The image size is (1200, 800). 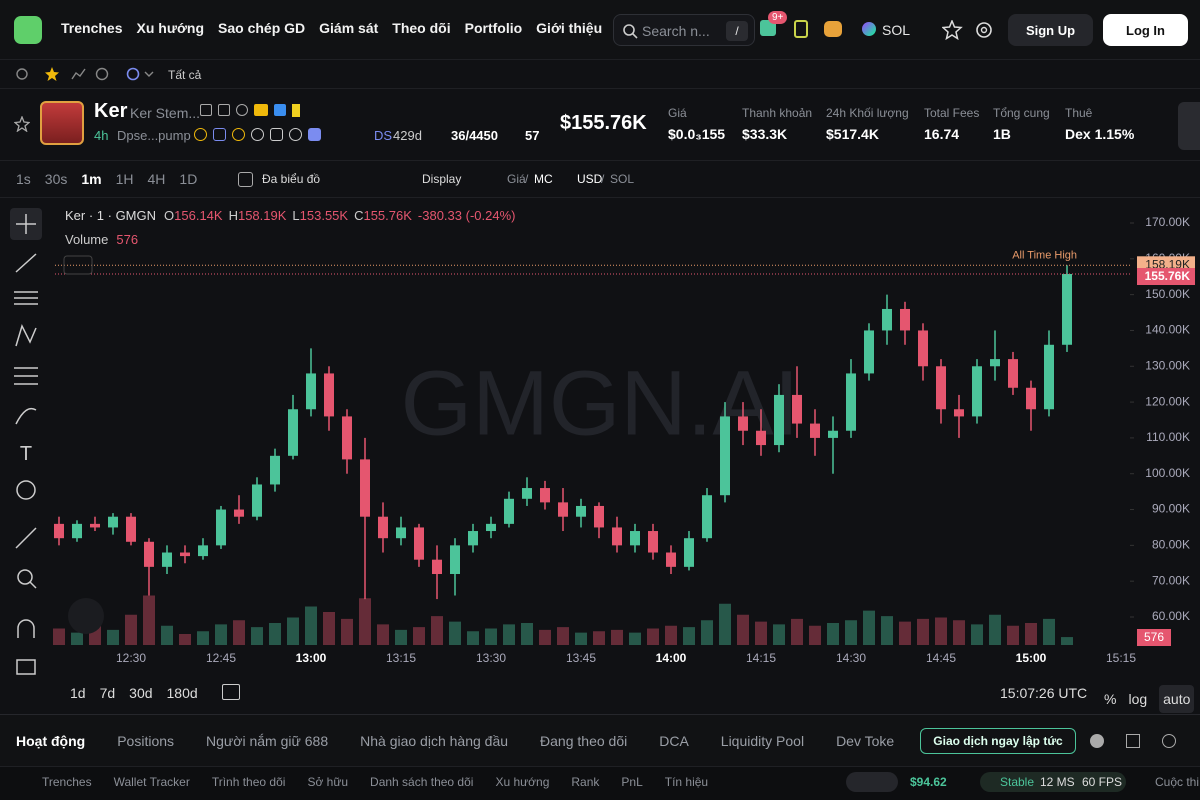 I want to click on tab: Dev Toke, so click(x=865, y=741).